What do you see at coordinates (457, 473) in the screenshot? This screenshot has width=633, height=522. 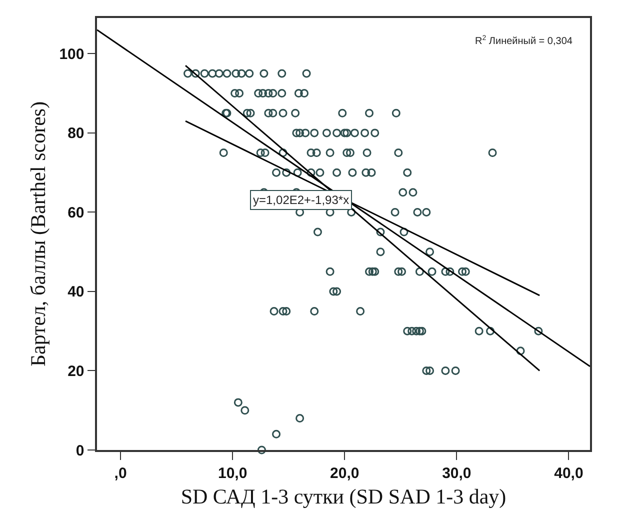 I see `x-tick-label: 30,0` at bounding box center [457, 473].